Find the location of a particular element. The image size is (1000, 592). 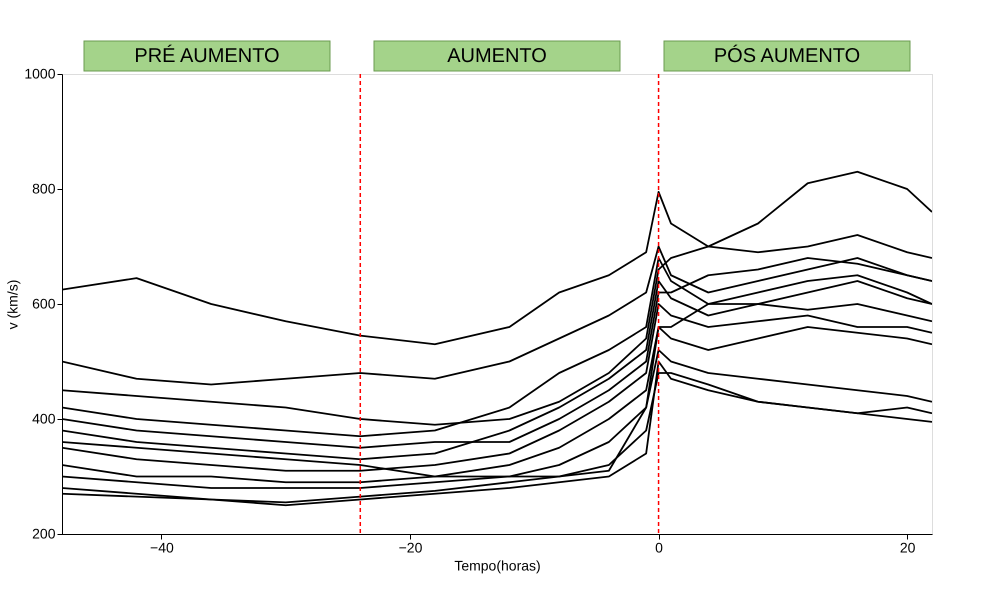

x-tick-label: 0 is located at coordinates (659, 548).